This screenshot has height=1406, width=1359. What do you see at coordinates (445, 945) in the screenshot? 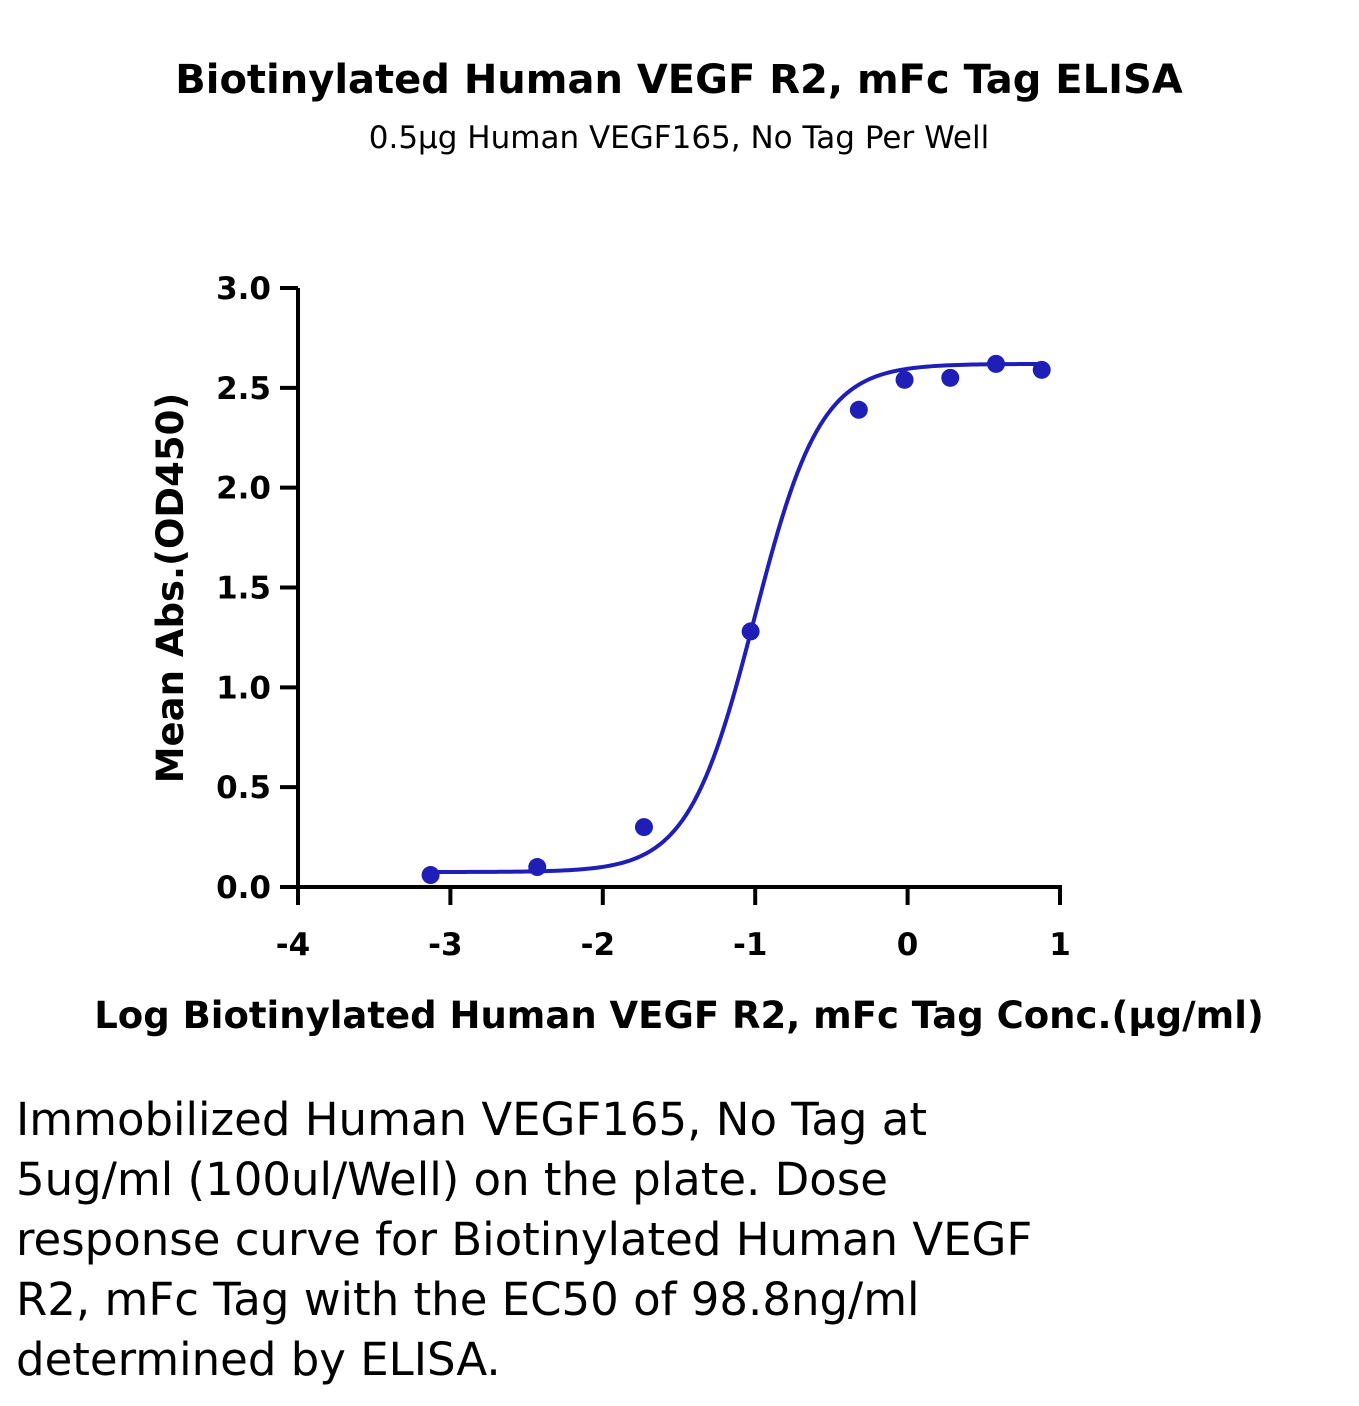
I see `x-tick-label: -3` at bounding box center [445, 945].